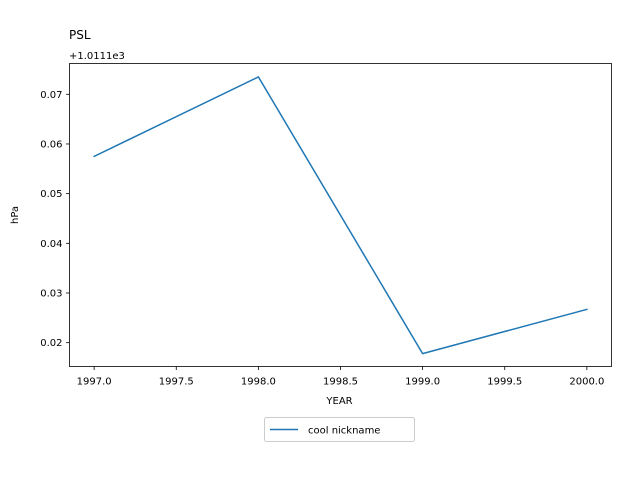 This screenshot has height=480, width=640. What do you see at coordinates (258, 382) in the screenshot?
I see `x-tick-label: 1998.0` at bounding box center [258, 382].